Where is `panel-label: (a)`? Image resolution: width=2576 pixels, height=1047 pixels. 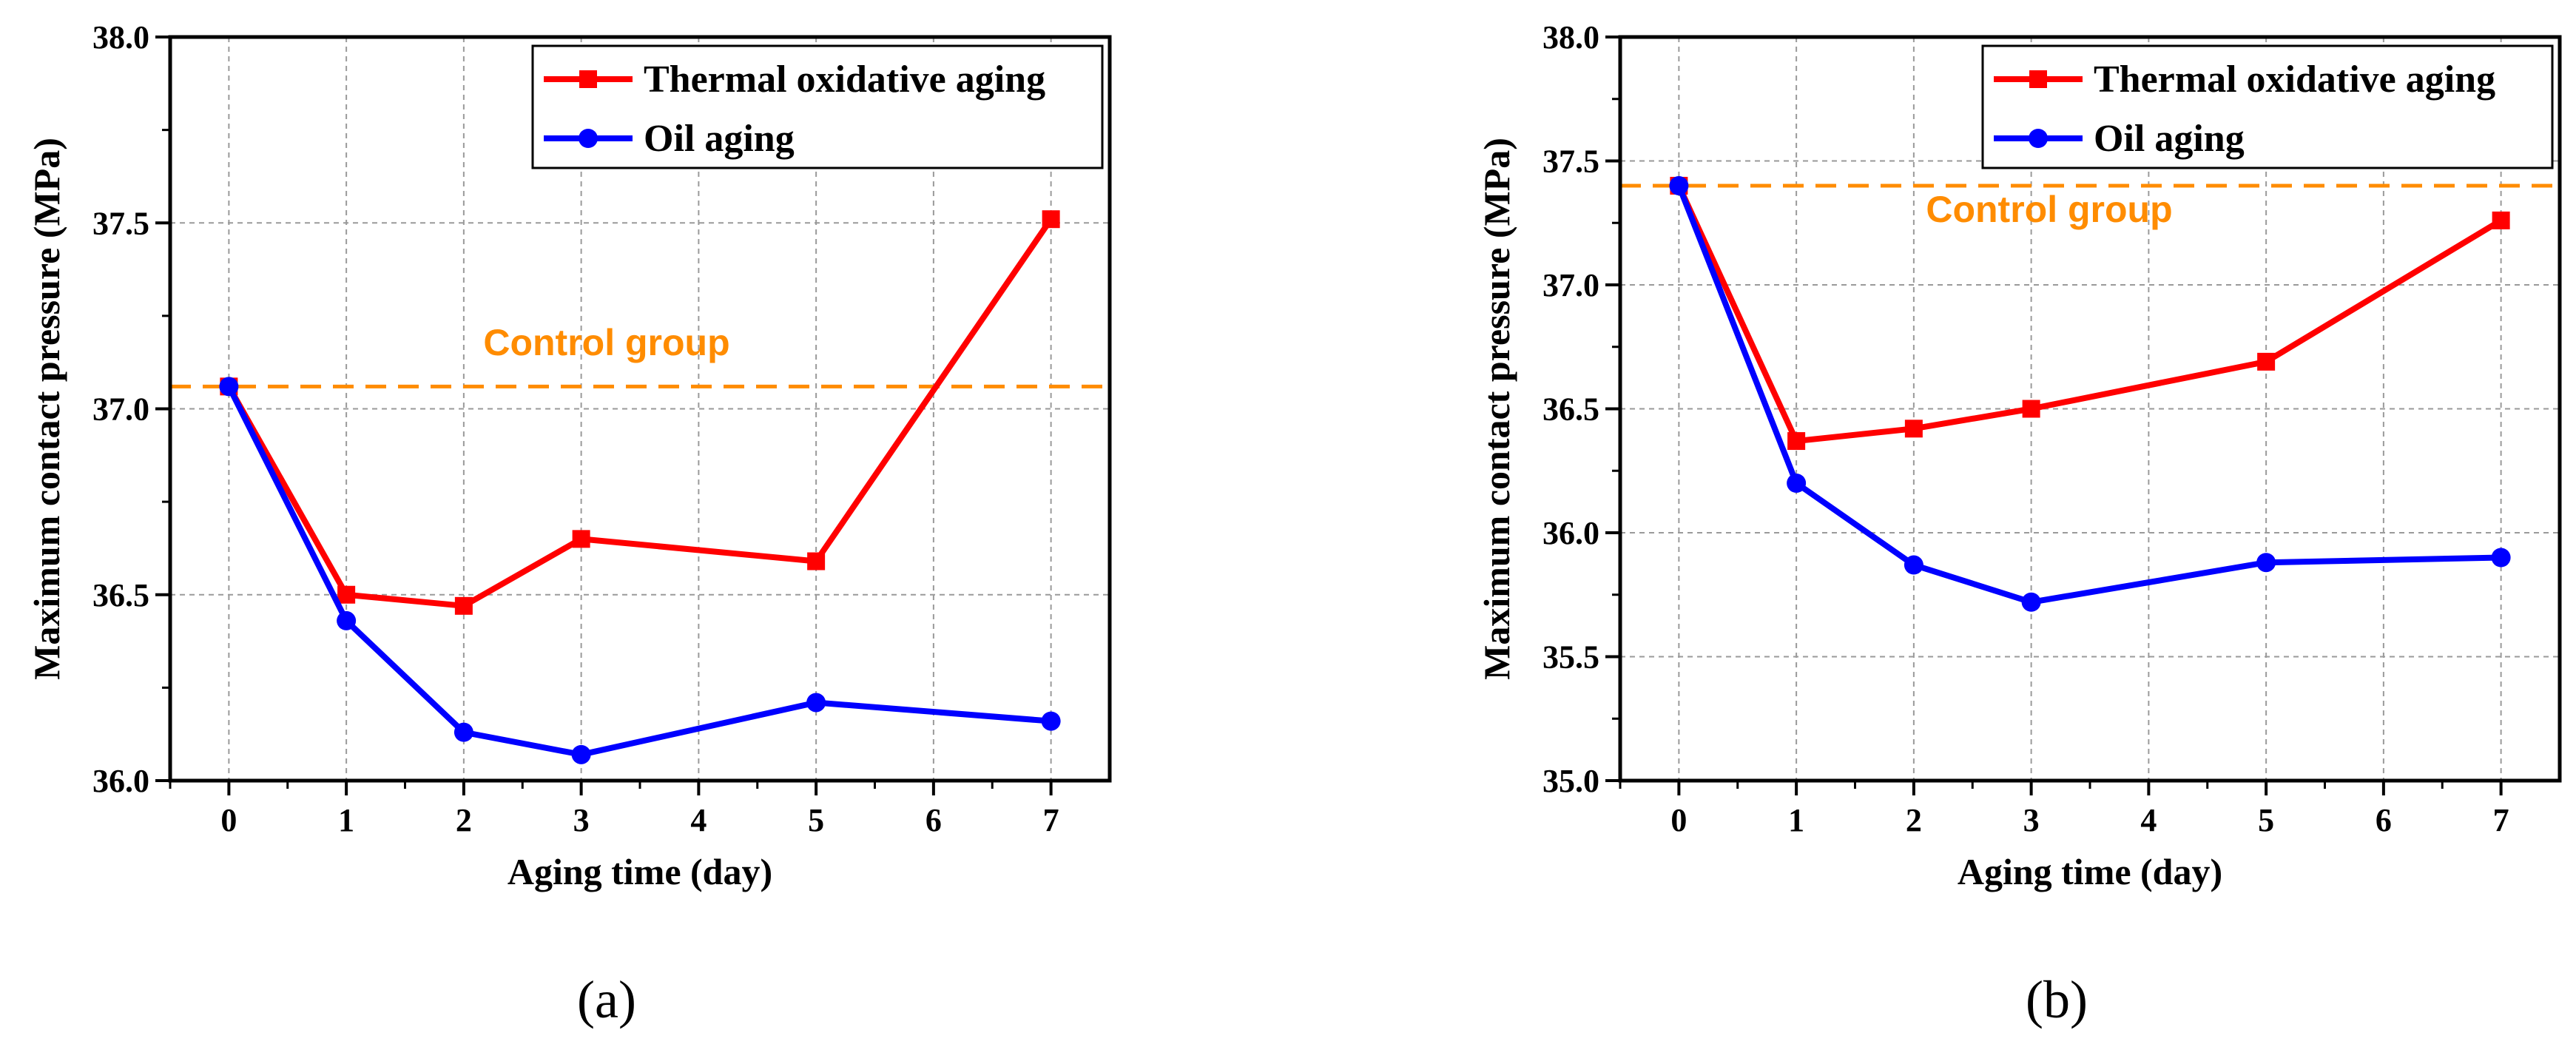
panel-label: (a) is located at coordinates (606, 999).